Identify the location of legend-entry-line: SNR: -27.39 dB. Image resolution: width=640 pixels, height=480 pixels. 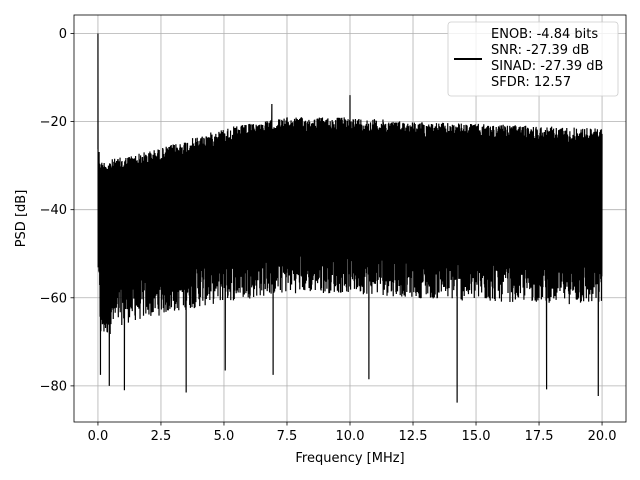
(540, 50).